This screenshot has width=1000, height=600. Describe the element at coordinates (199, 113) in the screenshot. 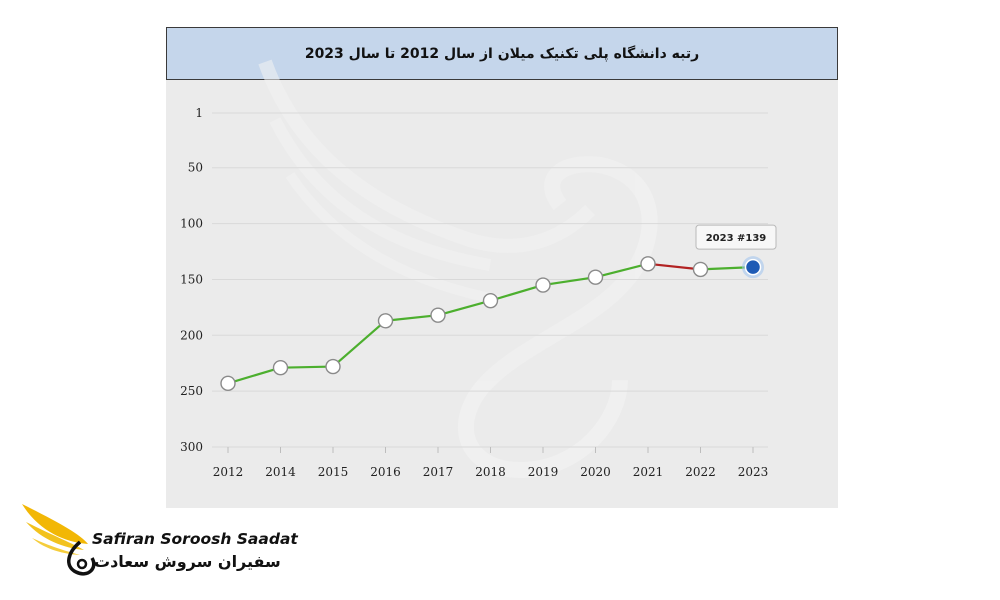

I see `y-tick-label: 1` at that location.